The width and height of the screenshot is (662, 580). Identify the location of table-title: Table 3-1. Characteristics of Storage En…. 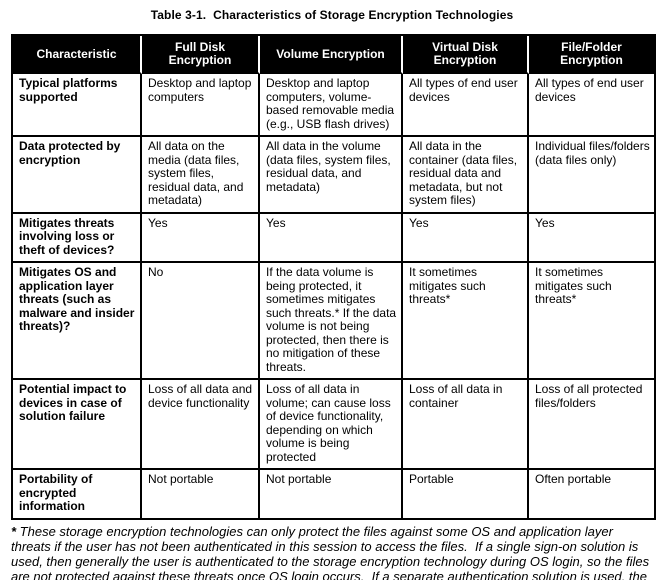
(332, 15).